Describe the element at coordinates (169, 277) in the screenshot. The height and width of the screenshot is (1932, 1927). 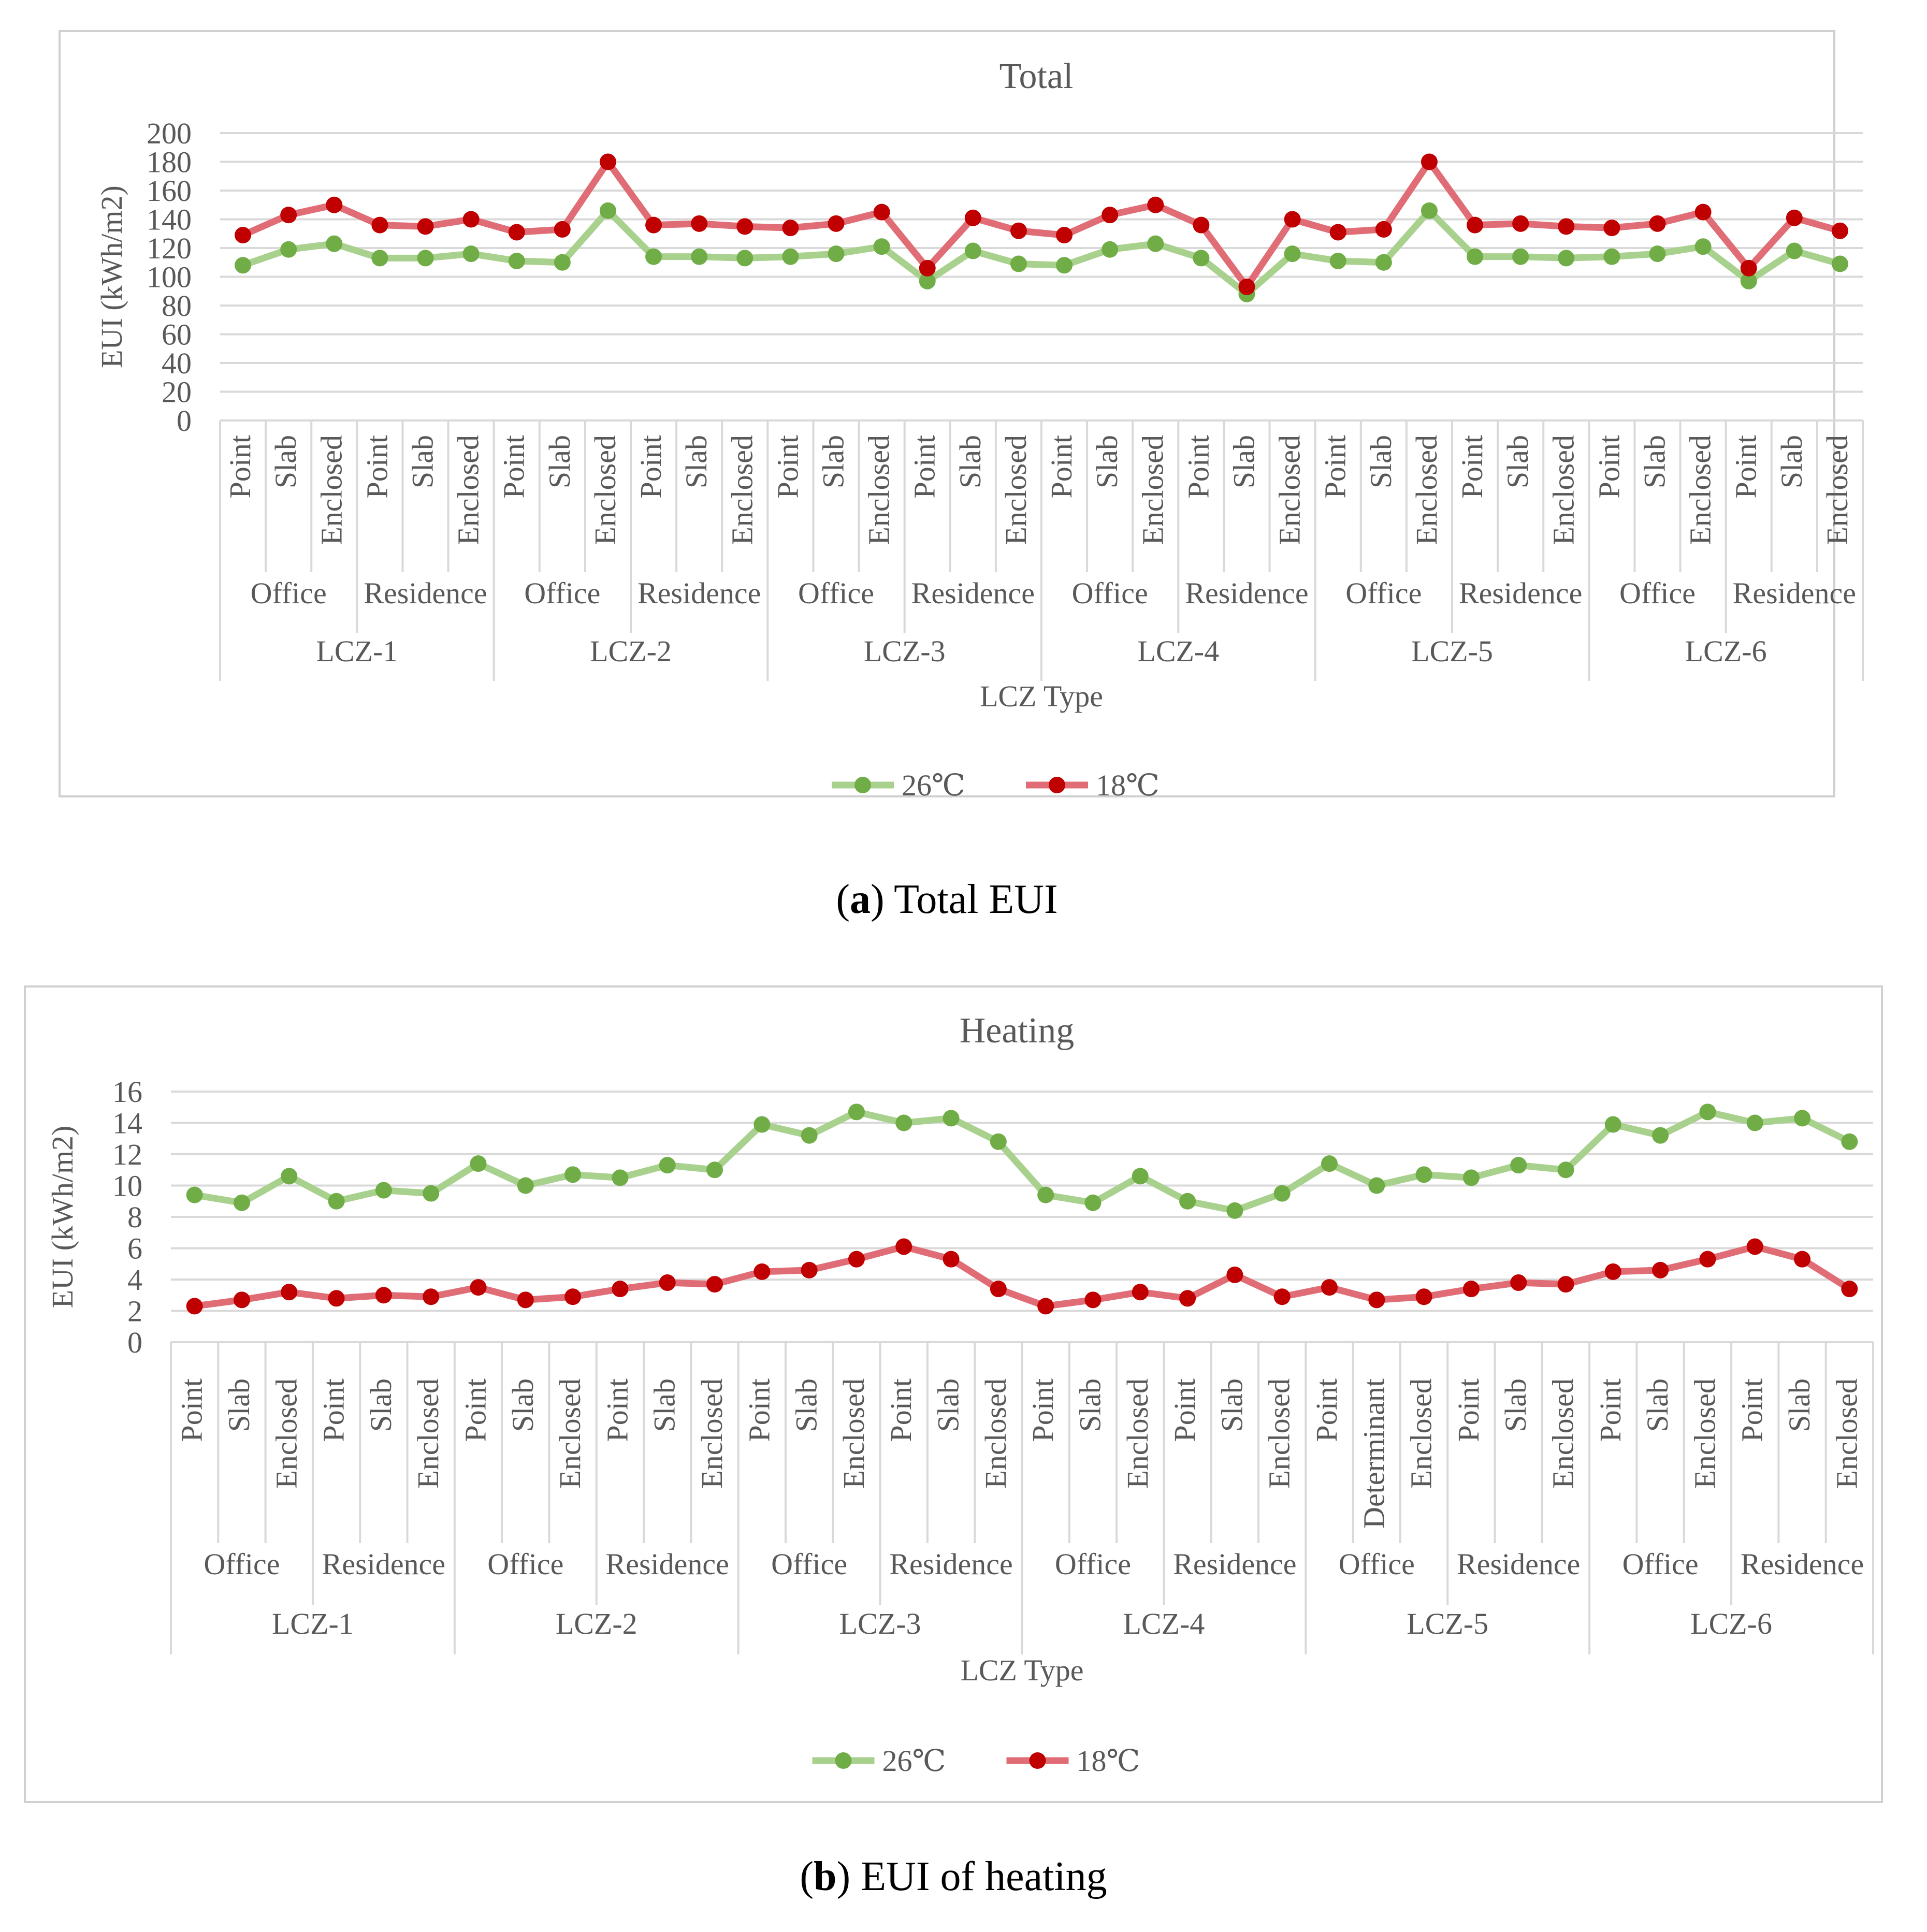
I see `y-tick-label: 100` at that location.